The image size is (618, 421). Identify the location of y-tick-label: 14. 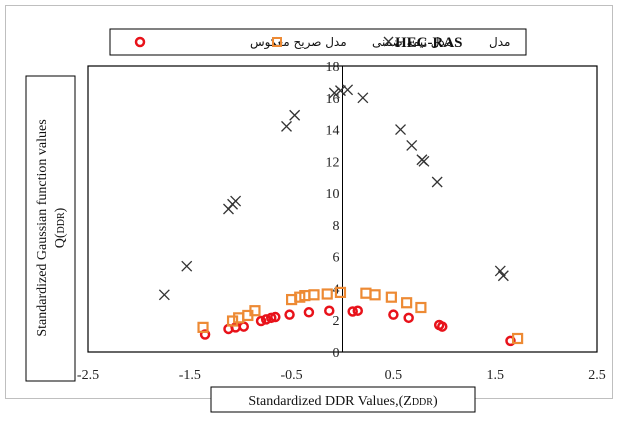
(333, 131).